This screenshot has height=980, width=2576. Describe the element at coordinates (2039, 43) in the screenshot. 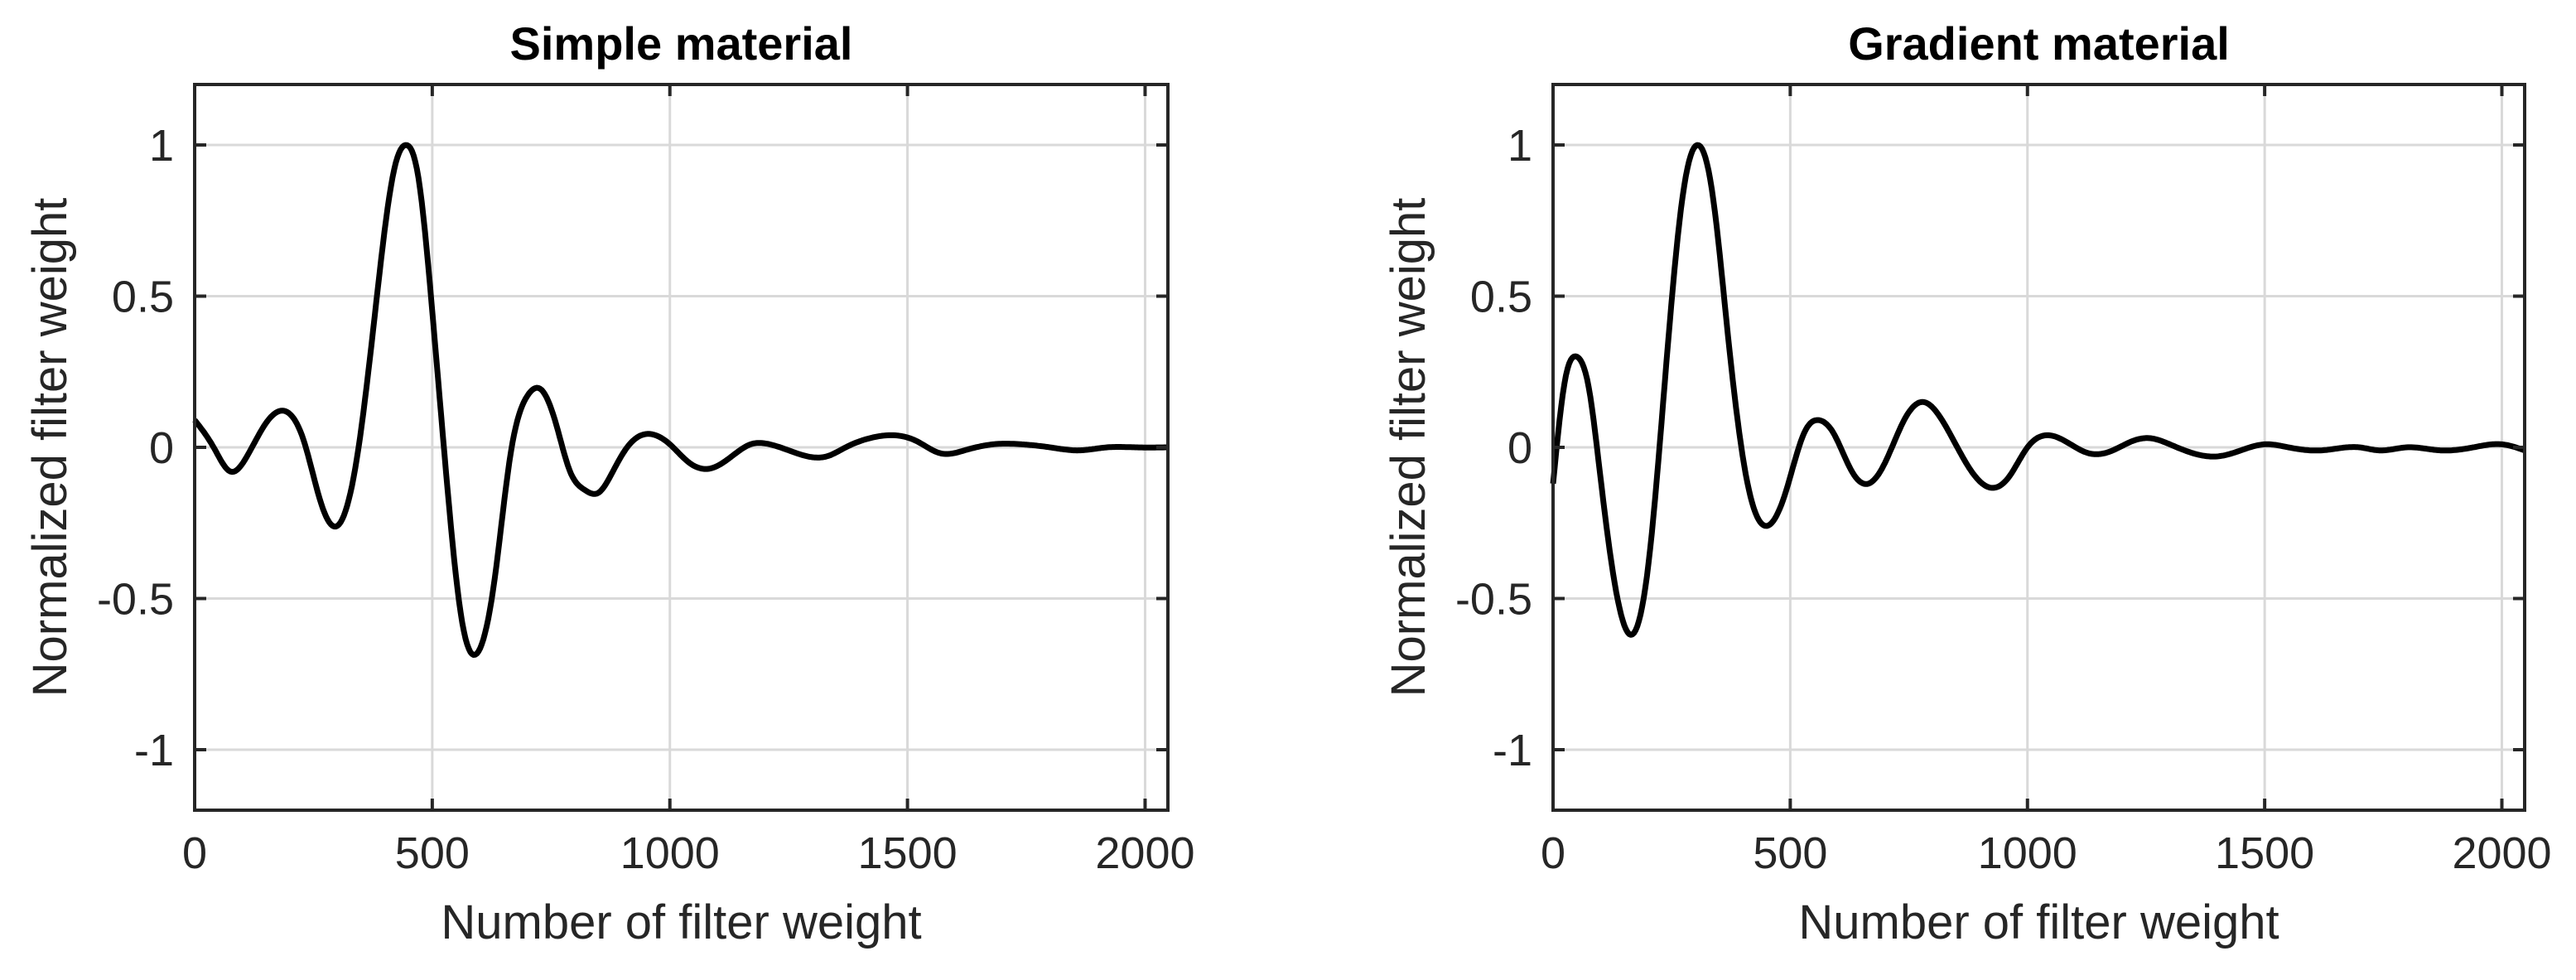

I see `chart-title: Gradient material` at that location.